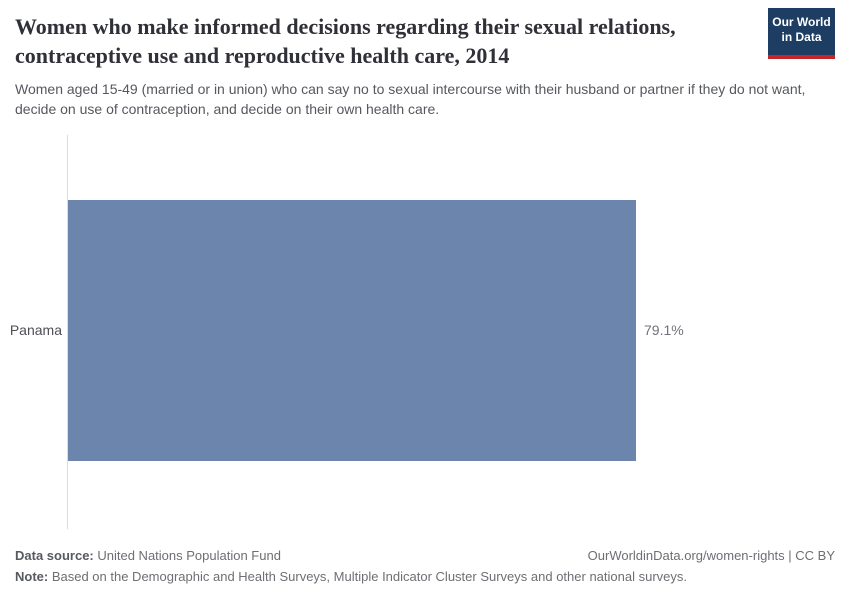 The height and width of the screenshot is (600, 850). What do you see at coordinates (187, 555) in the screenshot?
I see `data-source-value: United Nations Population Fund` at bounding box center [187, 555].